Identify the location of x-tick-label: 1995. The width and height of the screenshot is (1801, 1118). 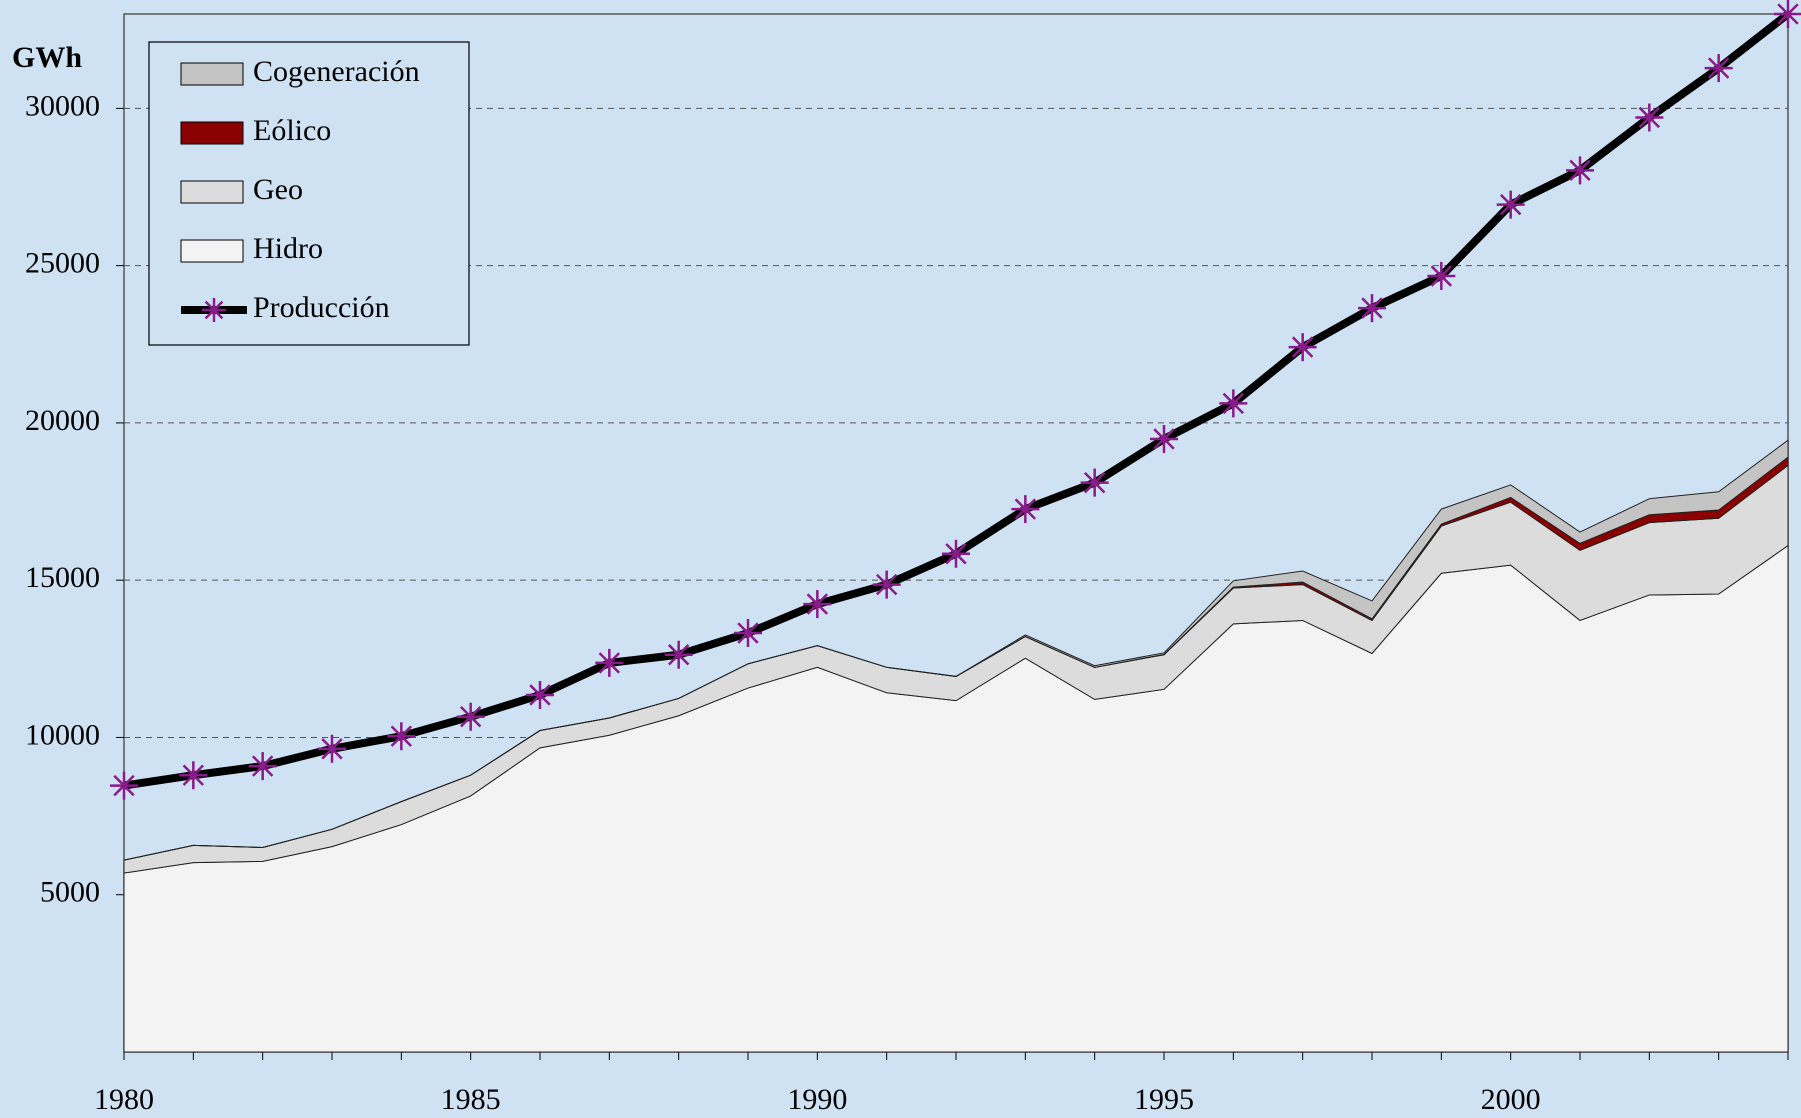
(1164, 1099).